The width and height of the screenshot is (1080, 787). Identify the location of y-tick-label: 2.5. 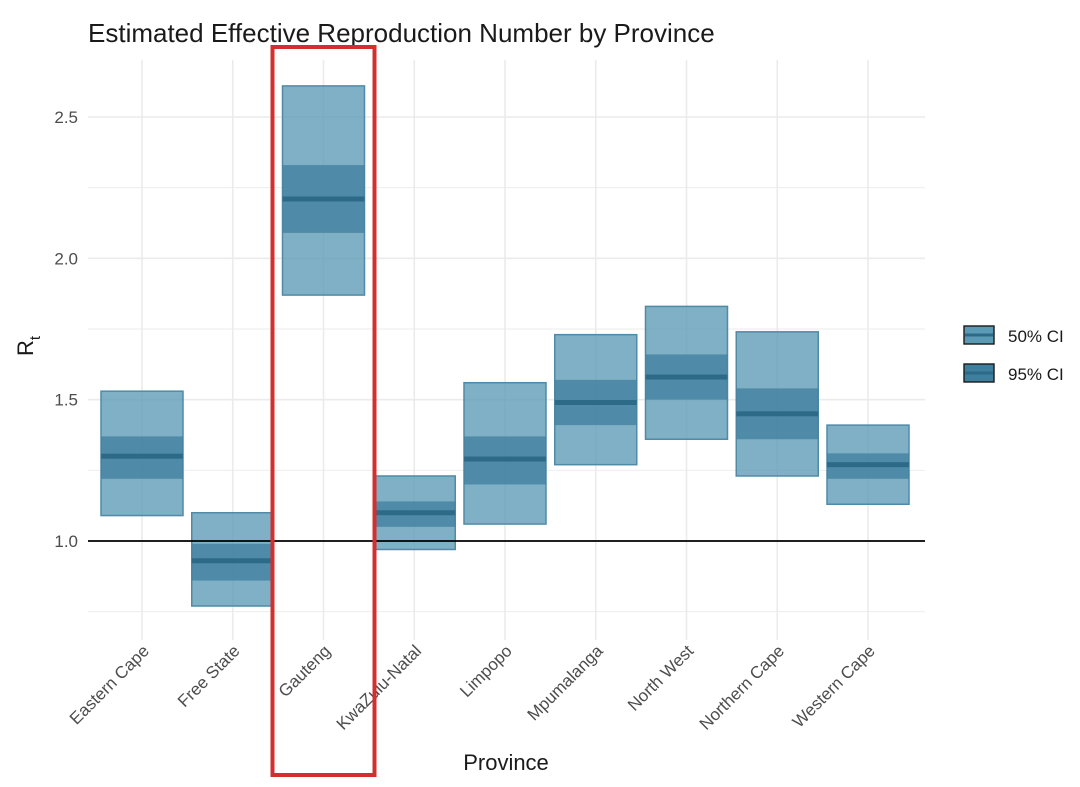
(66, 117).